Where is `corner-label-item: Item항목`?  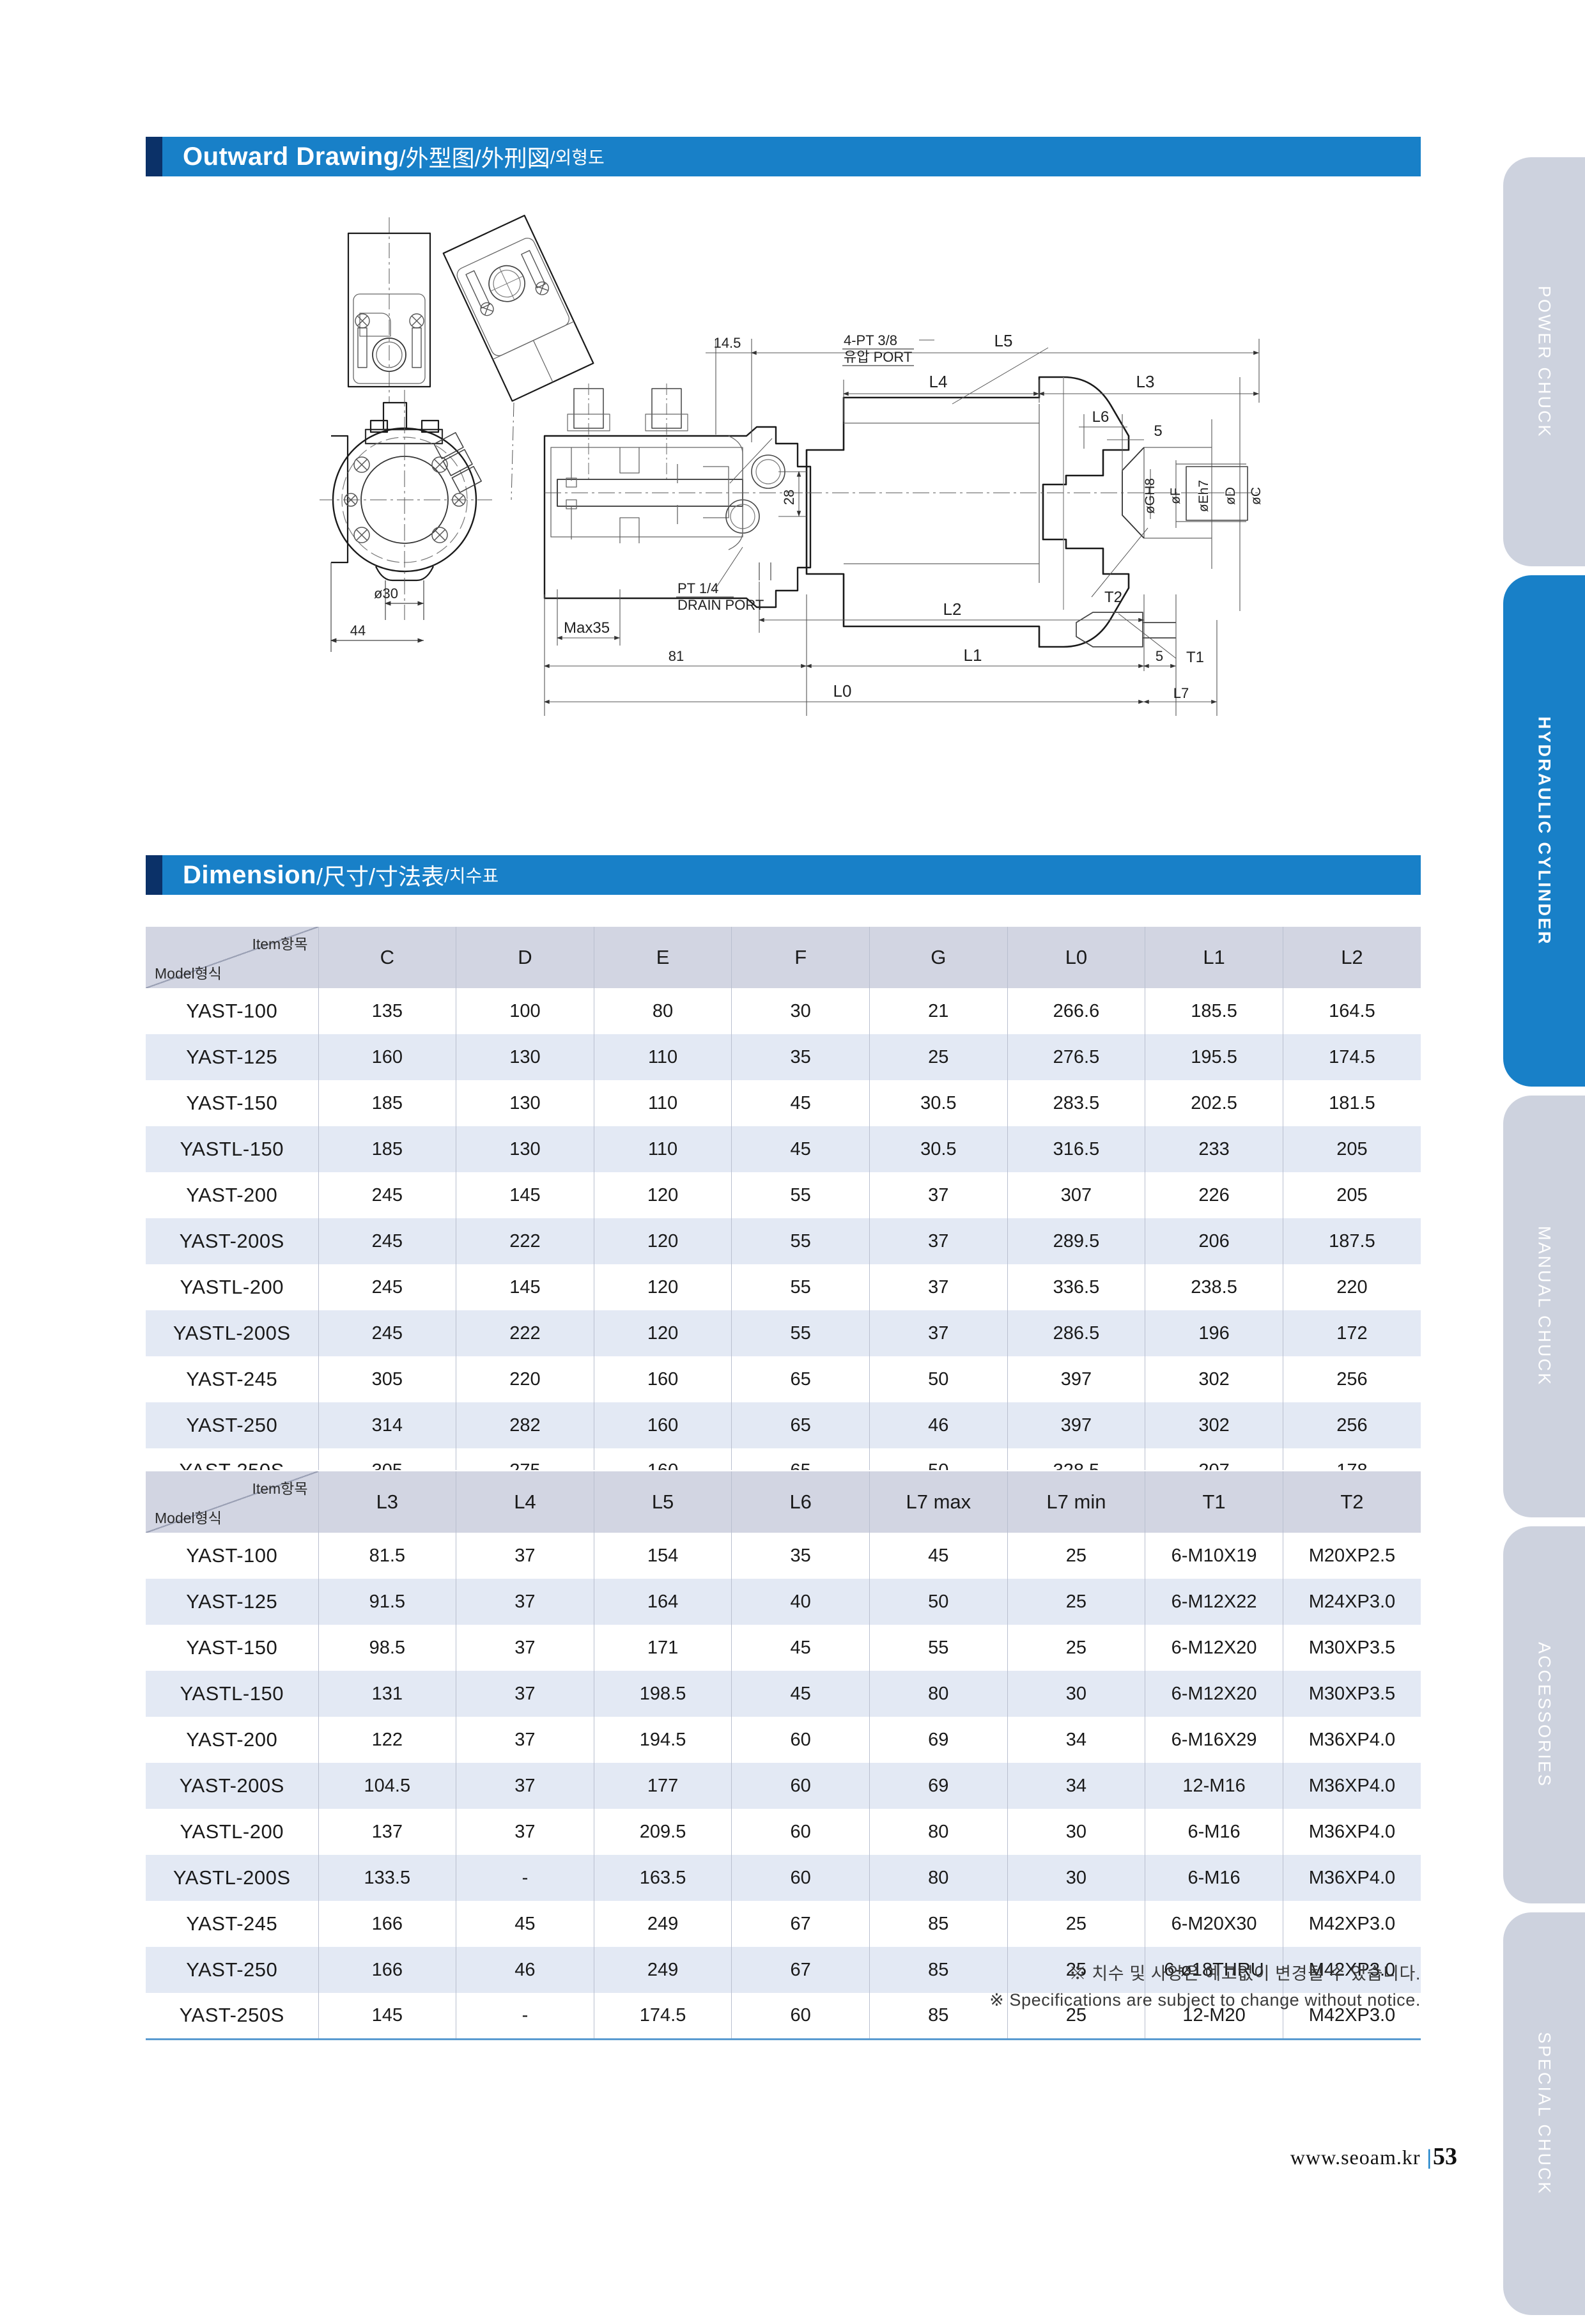 corner-label-item: Item항목 is located at coordinates (280, 1489).